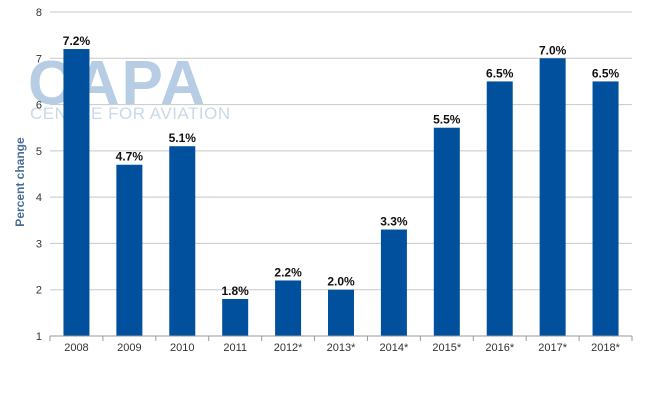 The height and width of the screenshot is (400, 656). I want to click on x-tick-label-2010: 2010, so click(182, 348).